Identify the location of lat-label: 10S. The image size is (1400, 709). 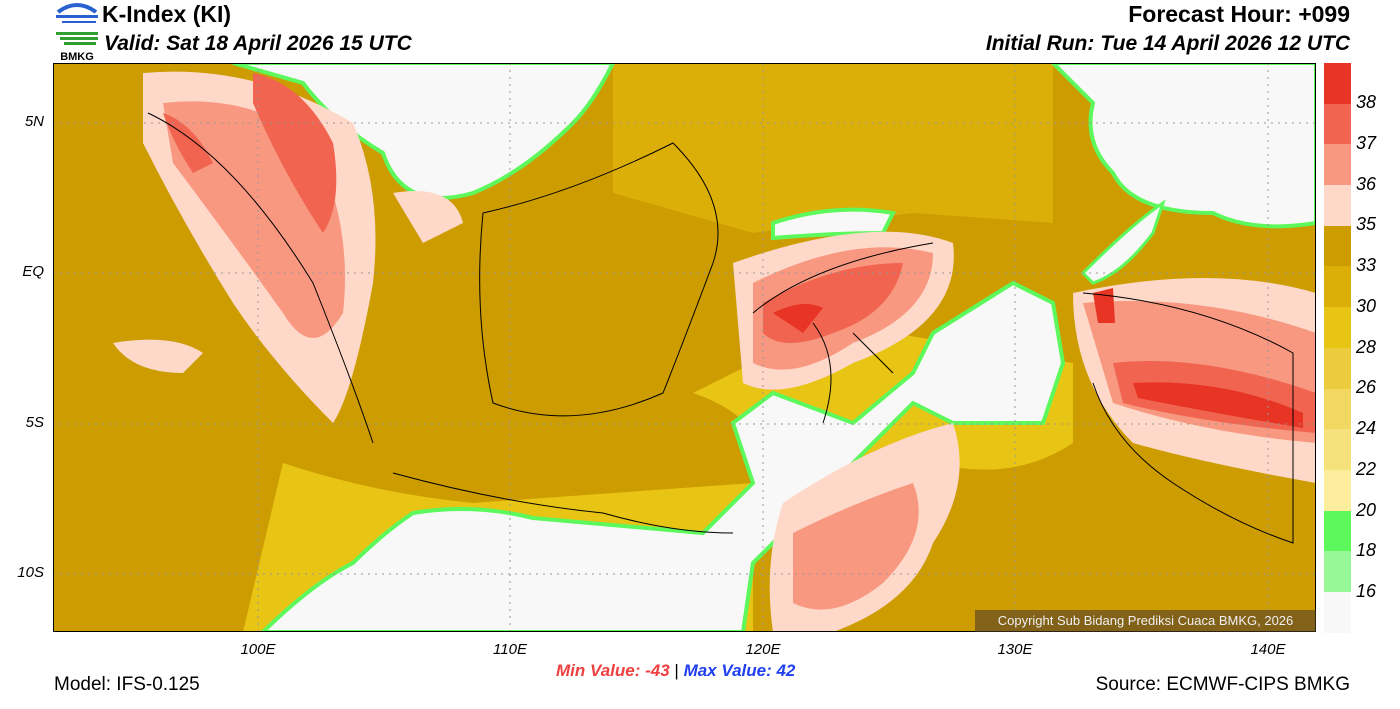
(30, 572).